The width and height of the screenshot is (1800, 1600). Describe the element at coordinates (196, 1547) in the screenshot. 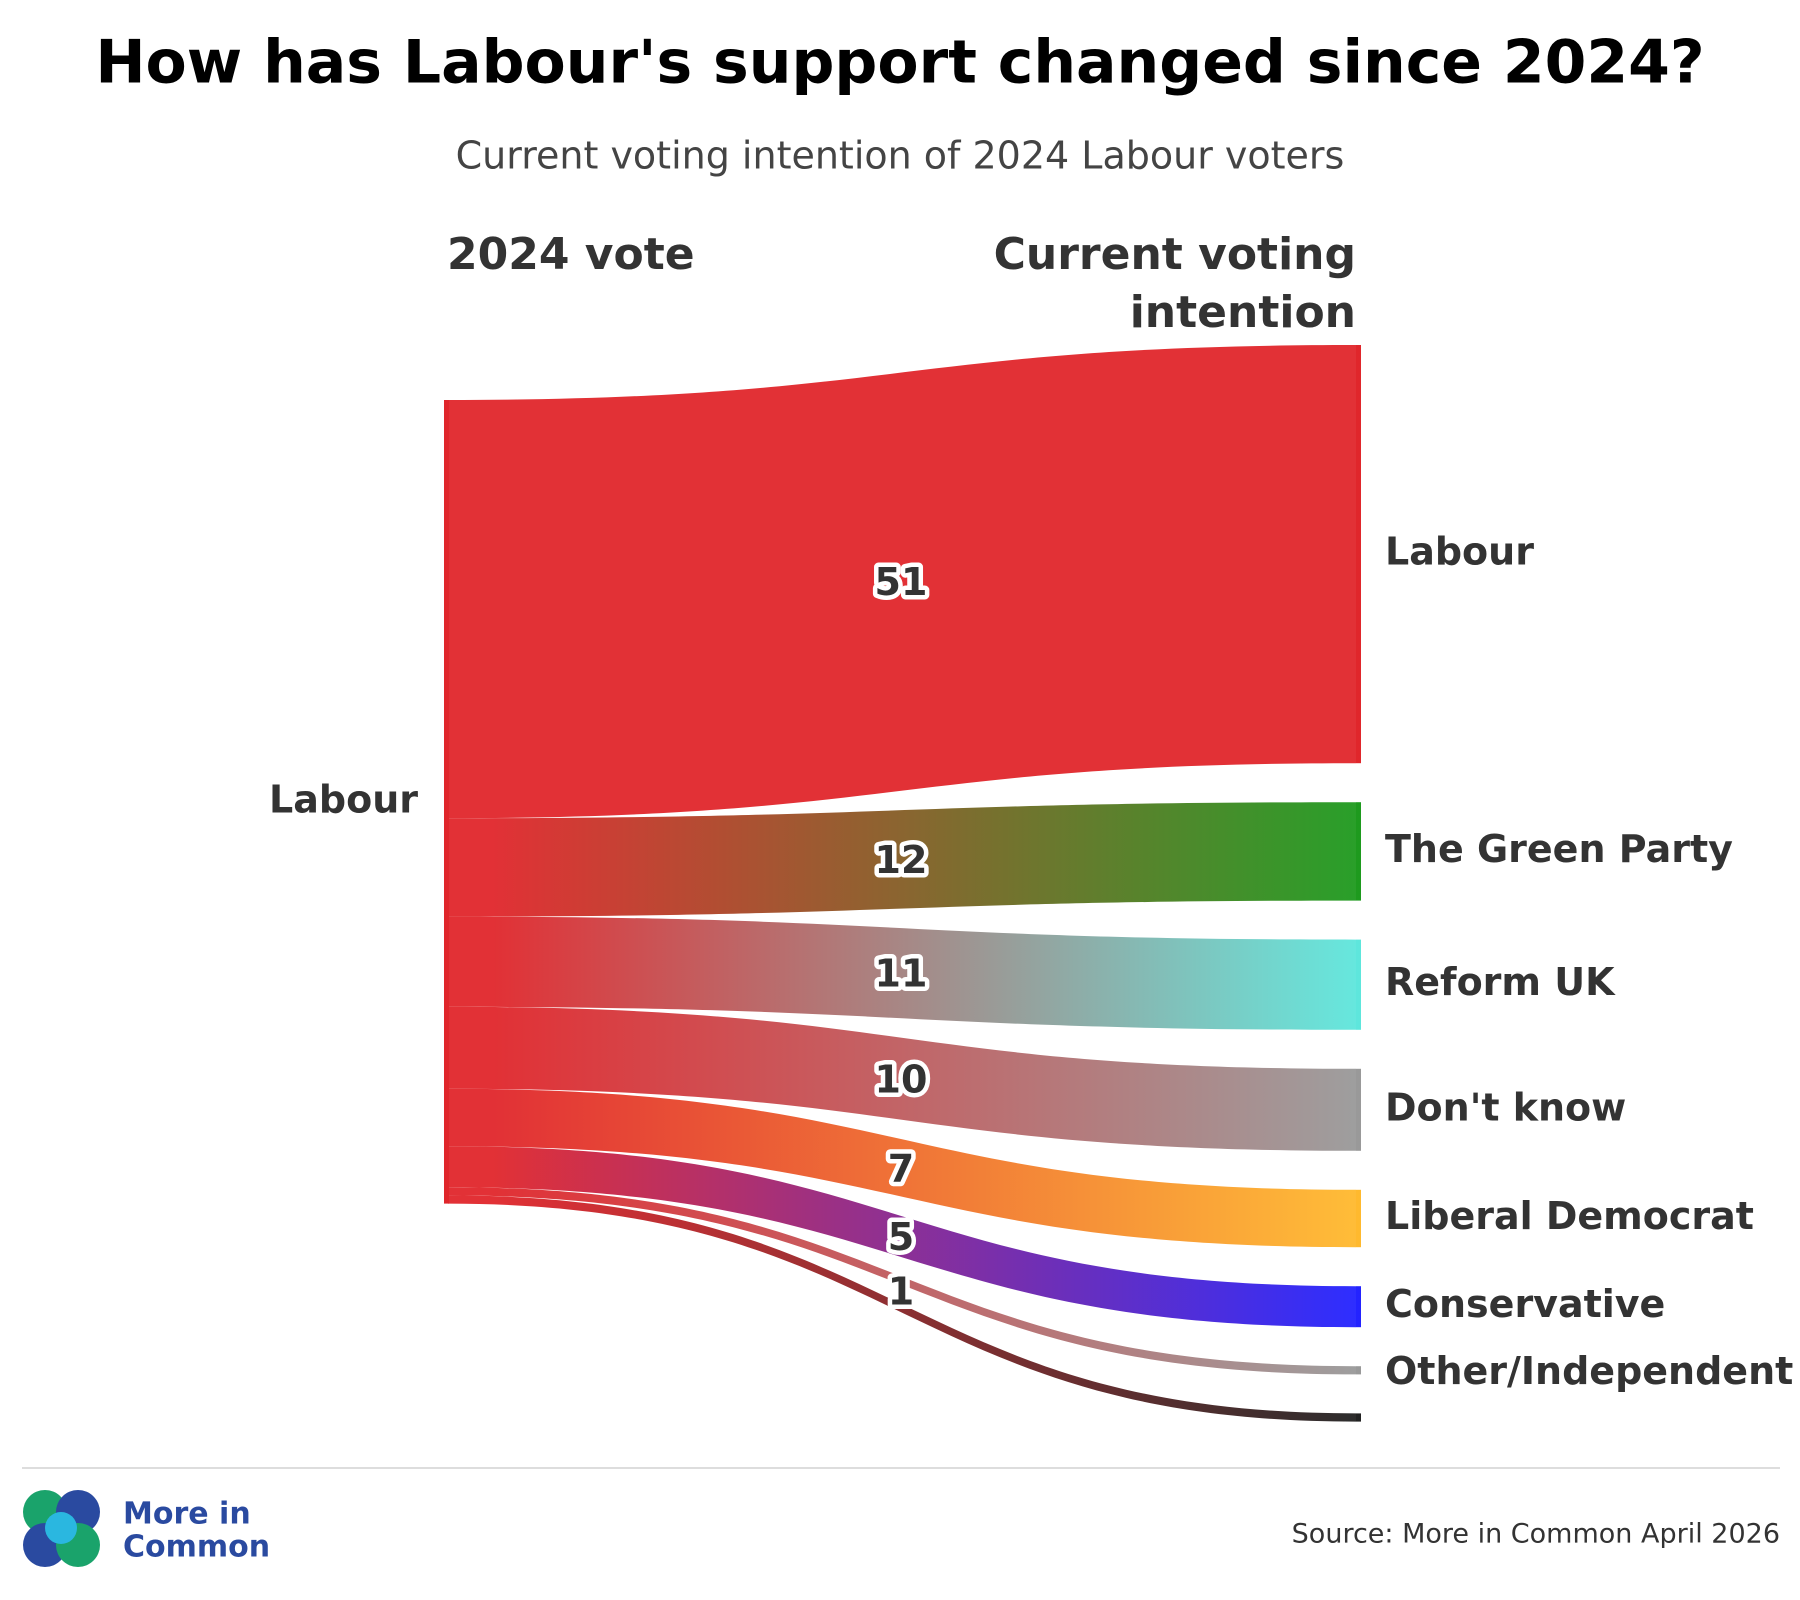

I see `logo-text: Common` at that location.